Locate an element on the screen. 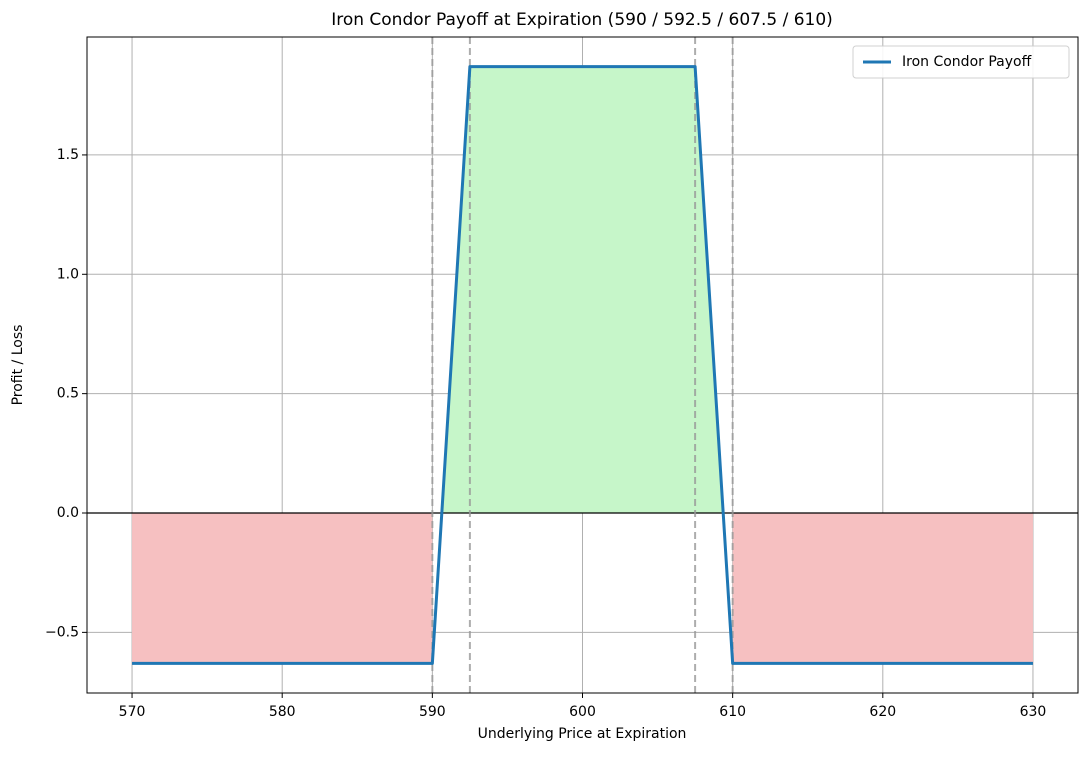  y-tick-label: 1.0 is located at coordinates (68, 274).